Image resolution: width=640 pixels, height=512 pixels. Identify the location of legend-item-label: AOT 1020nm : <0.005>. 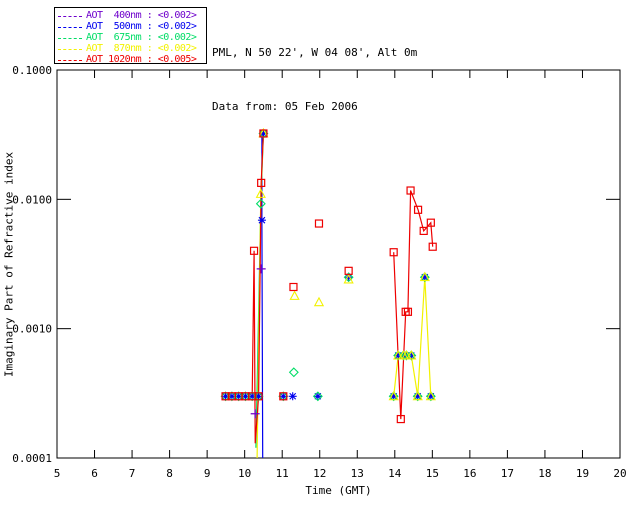
(141, 59).